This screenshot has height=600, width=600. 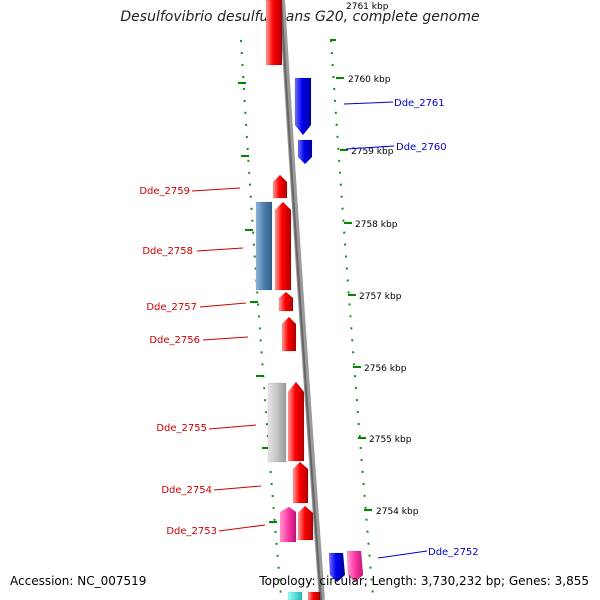 What do you see at coordinates (186, 490) in the screenshot?
I see `gene-label: Dde_2754` at bounding box center [186, 490].